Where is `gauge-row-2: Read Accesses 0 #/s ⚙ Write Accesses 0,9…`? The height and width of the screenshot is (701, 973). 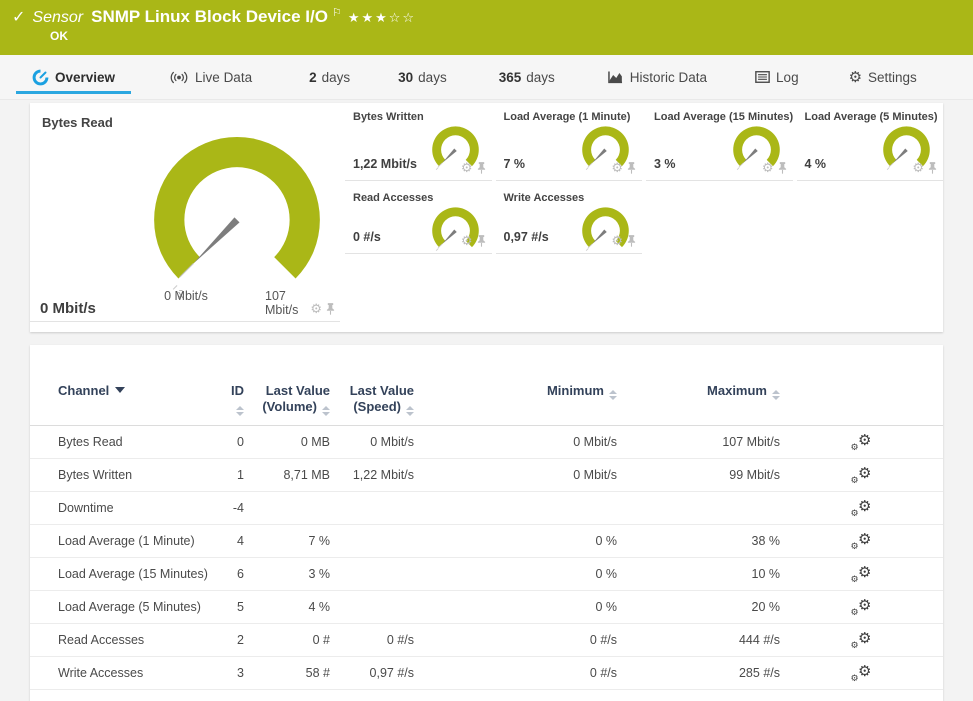
gauge-row-2: Read Accesses 0 #/s ⚙ Write Accesses 0,9… is located at coordinates (644, 219).